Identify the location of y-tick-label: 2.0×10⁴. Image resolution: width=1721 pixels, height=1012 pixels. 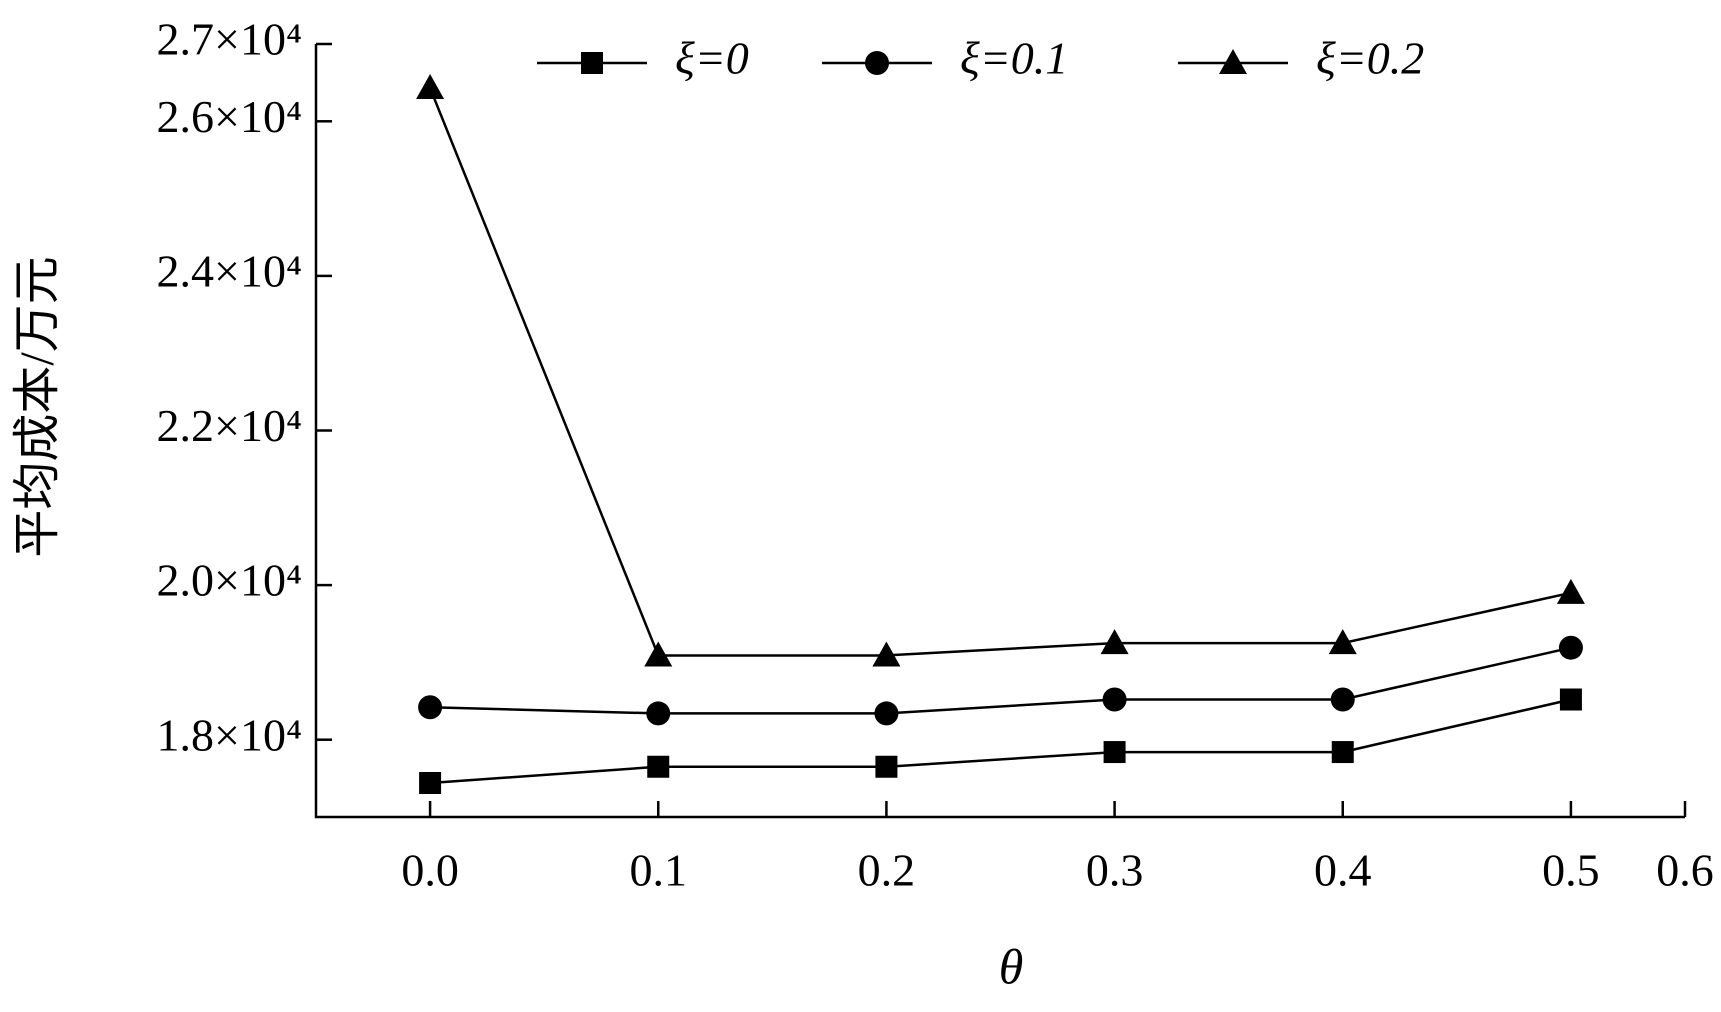
(229, 580).